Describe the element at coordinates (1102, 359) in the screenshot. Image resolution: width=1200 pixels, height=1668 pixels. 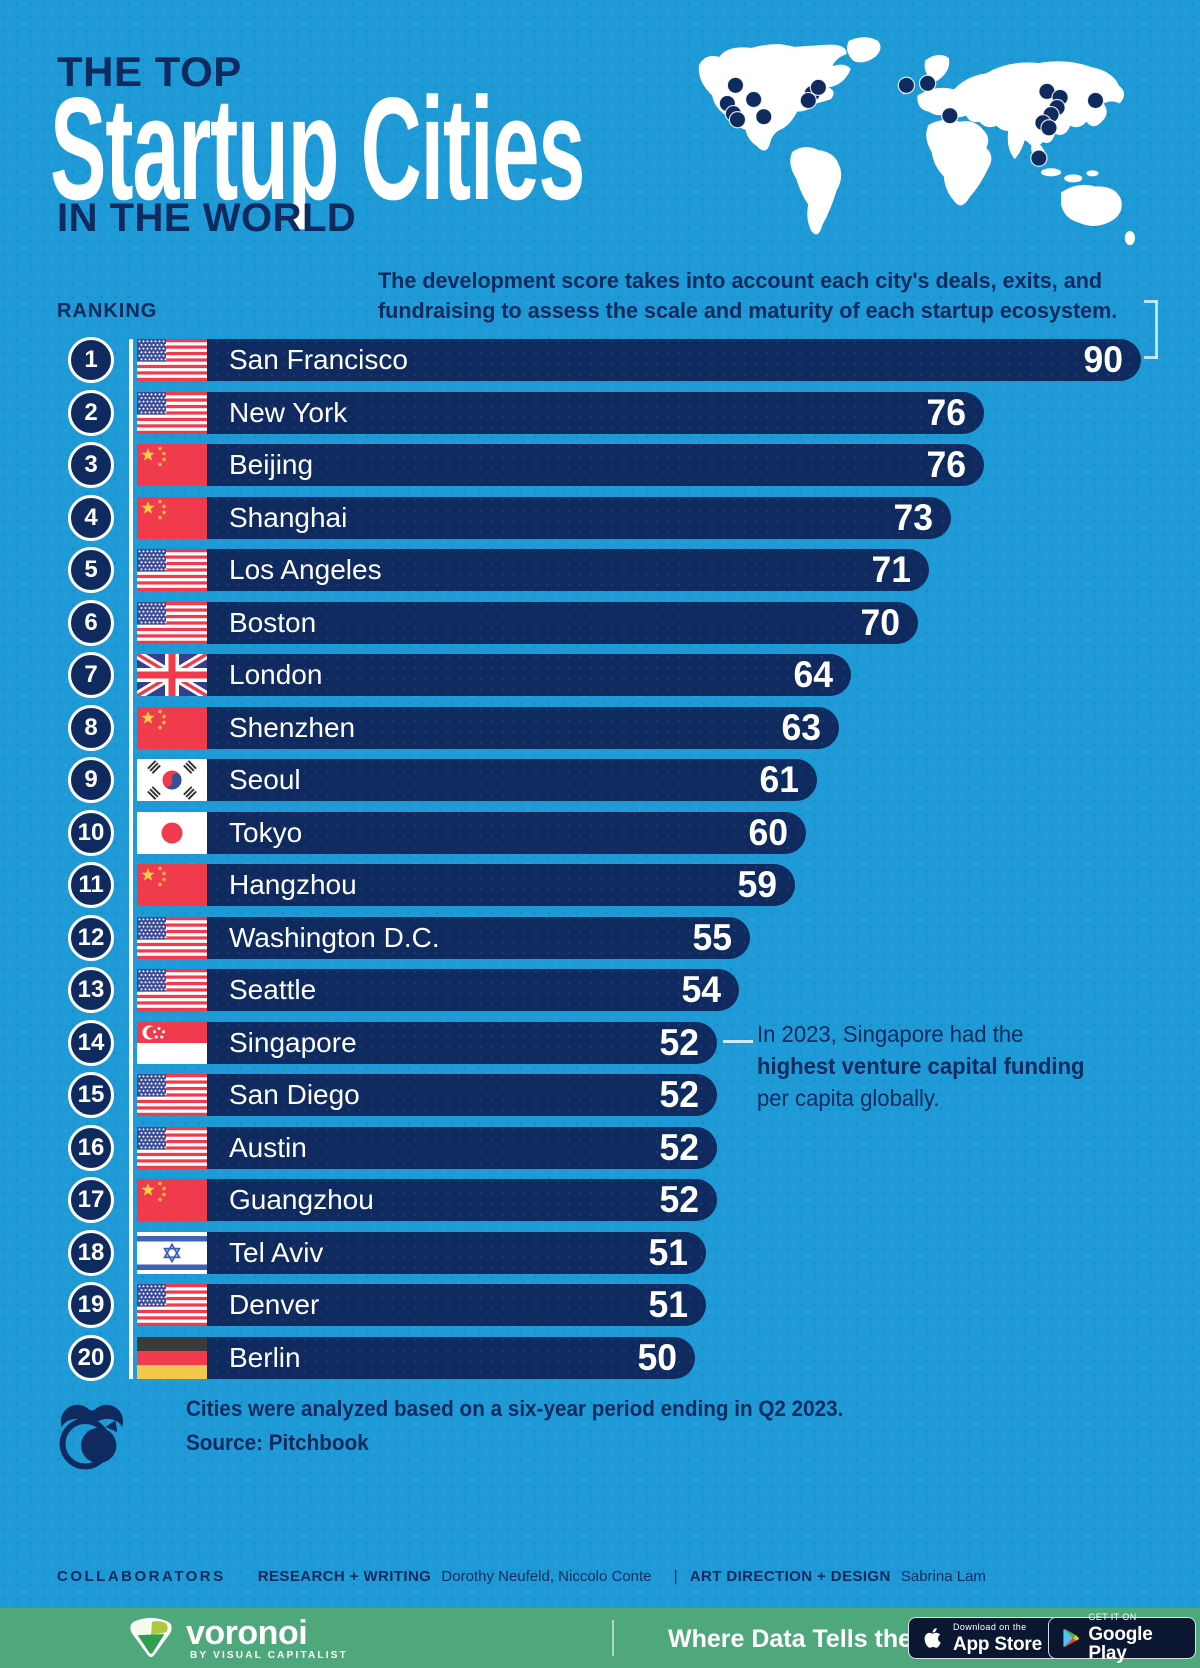
I see `score-value: 90` at that location.